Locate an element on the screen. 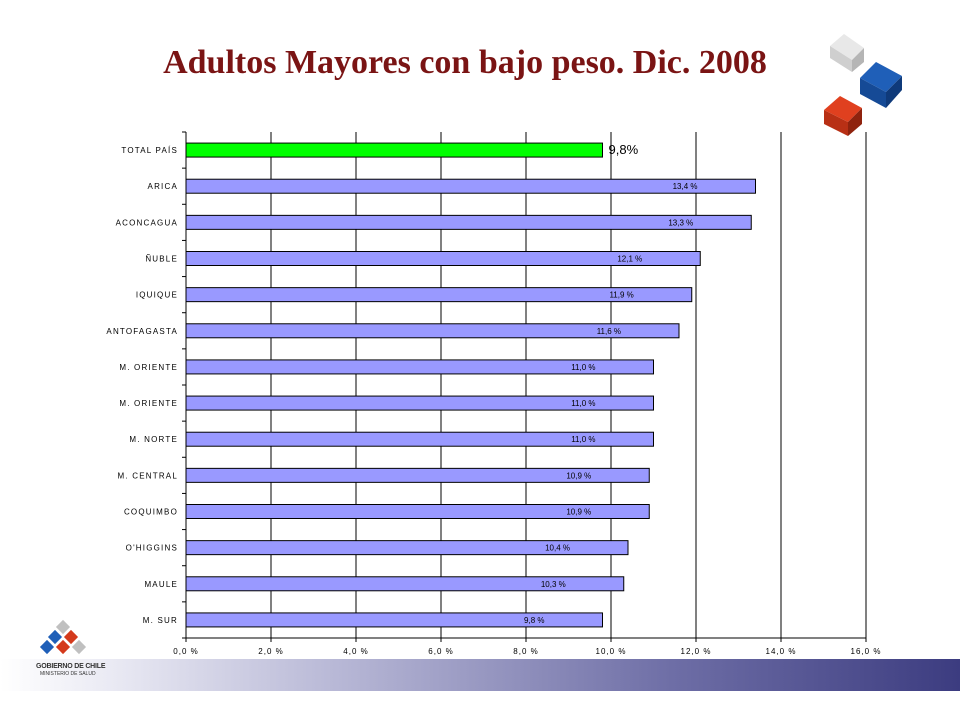 The width and height of the screenshot is (960, 720). data-label: 9,8 % is located at coordinates (534, 620).